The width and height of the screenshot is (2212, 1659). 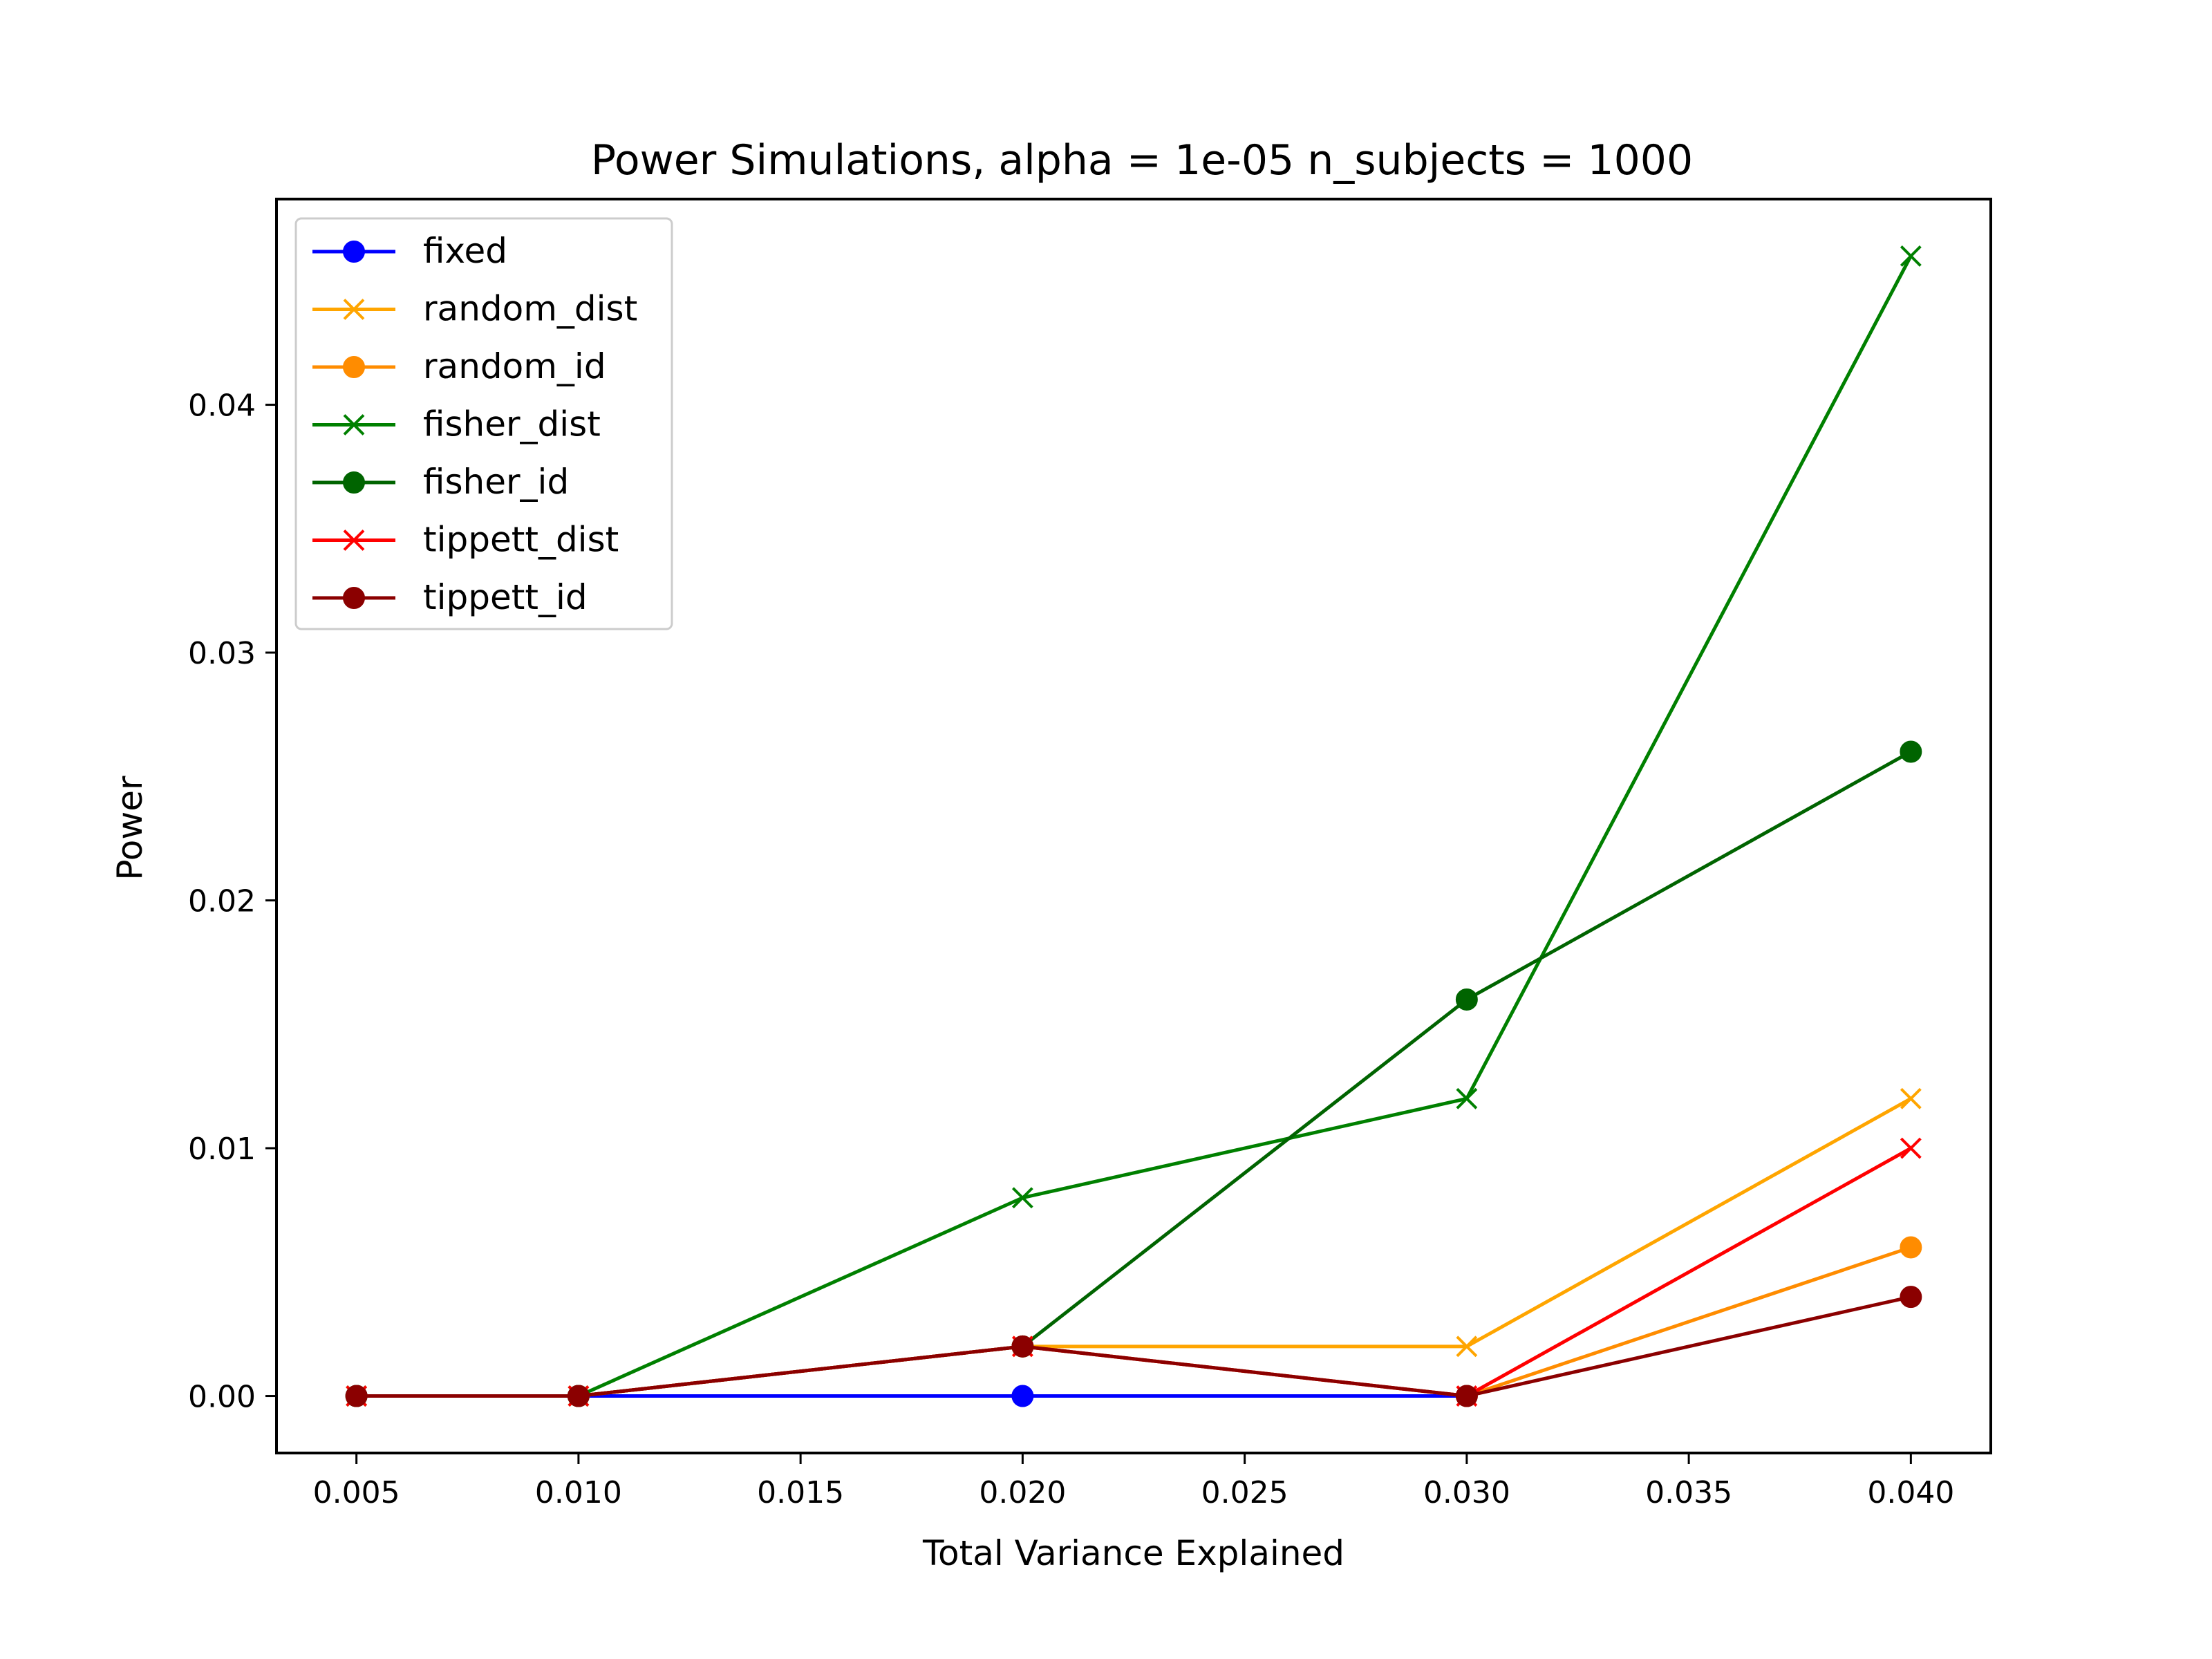 I want to click on legend-entry-fixed: fixed, so click(x=409, y=251).